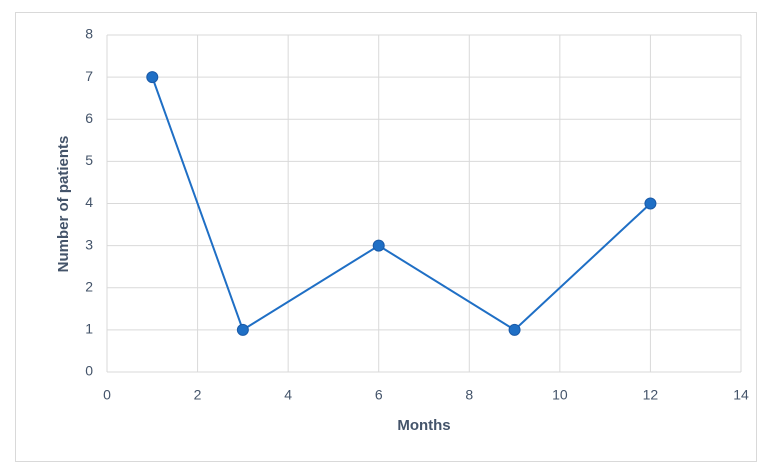 The height and width of the screenshot is (472, 771). Describe the element at coordinates (288, 395) in the screenshot. I see `x-tick-label: 4` at that location.